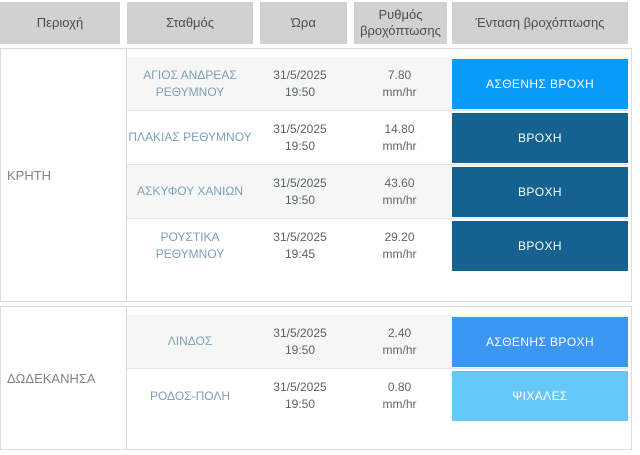 The height and width of the screenshot is (455, 640). What do you see at coordinates (190, 191) in the screenshot?
I see `station-link: ΑΣΚΥΦΟΥ ΧΑΝΙΩΝ` at bounding box center [190, 191].